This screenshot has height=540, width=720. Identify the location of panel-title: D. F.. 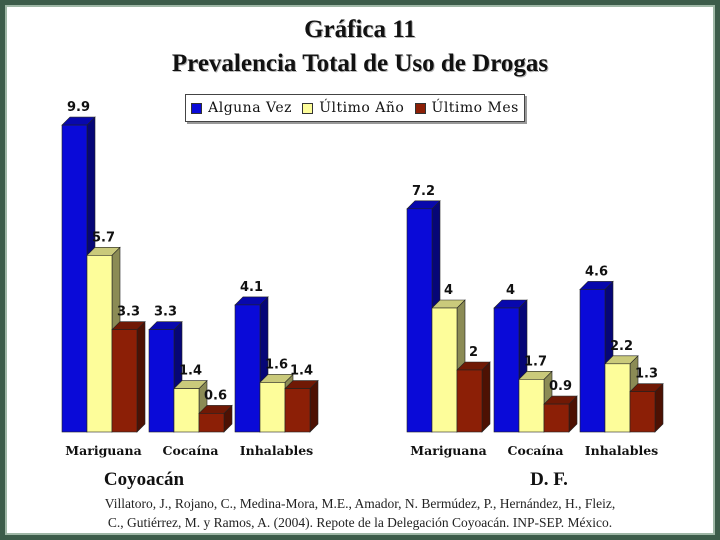
(549, 479).